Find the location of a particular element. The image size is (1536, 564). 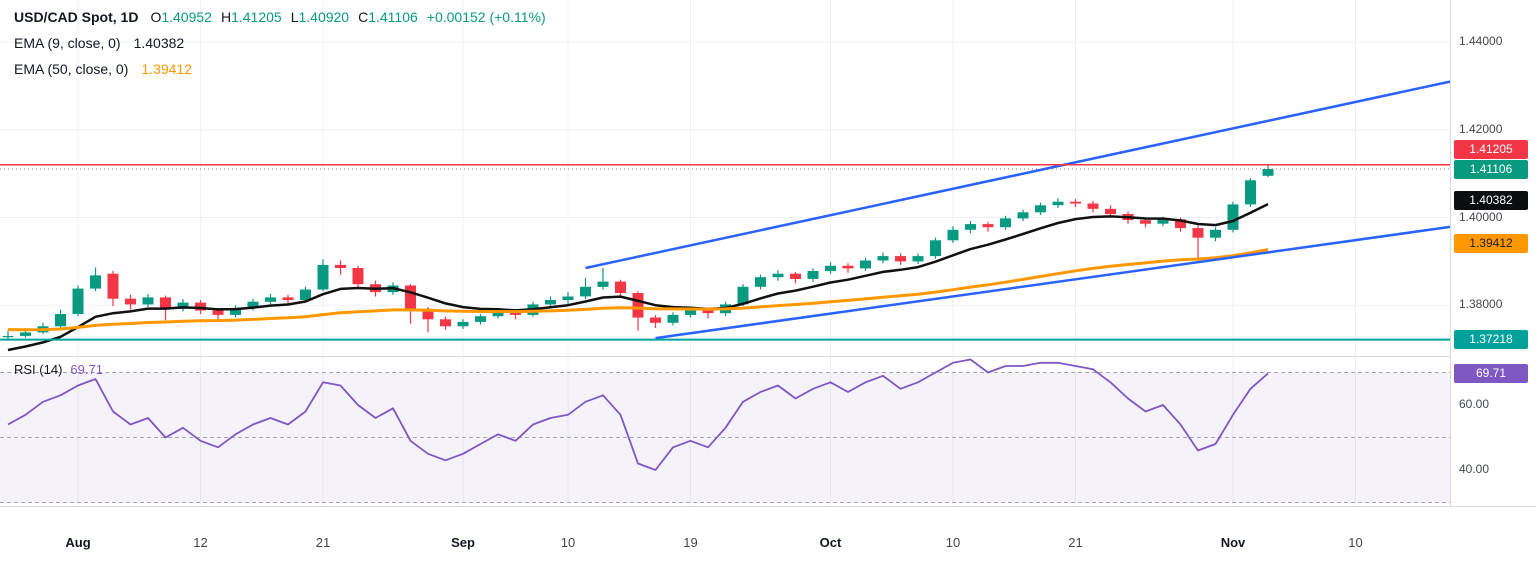

ema50-line is located at coordinates (638, 290).